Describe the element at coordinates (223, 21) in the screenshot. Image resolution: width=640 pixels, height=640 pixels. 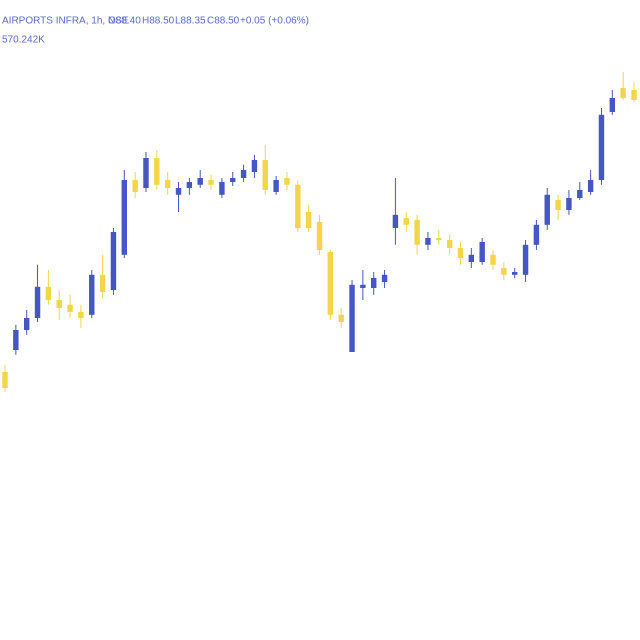
I see `legend-close: C88.50` at that location.